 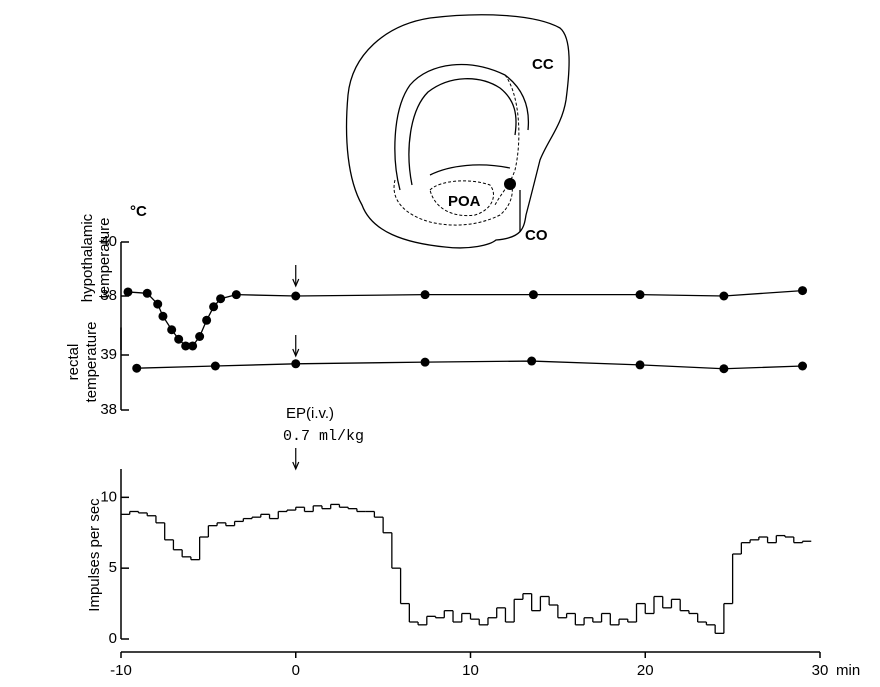 What do you see at coordinates (73, 362) in the screenshot?
I see `y-axis-label: rectal` at bounding box center [73, 362].